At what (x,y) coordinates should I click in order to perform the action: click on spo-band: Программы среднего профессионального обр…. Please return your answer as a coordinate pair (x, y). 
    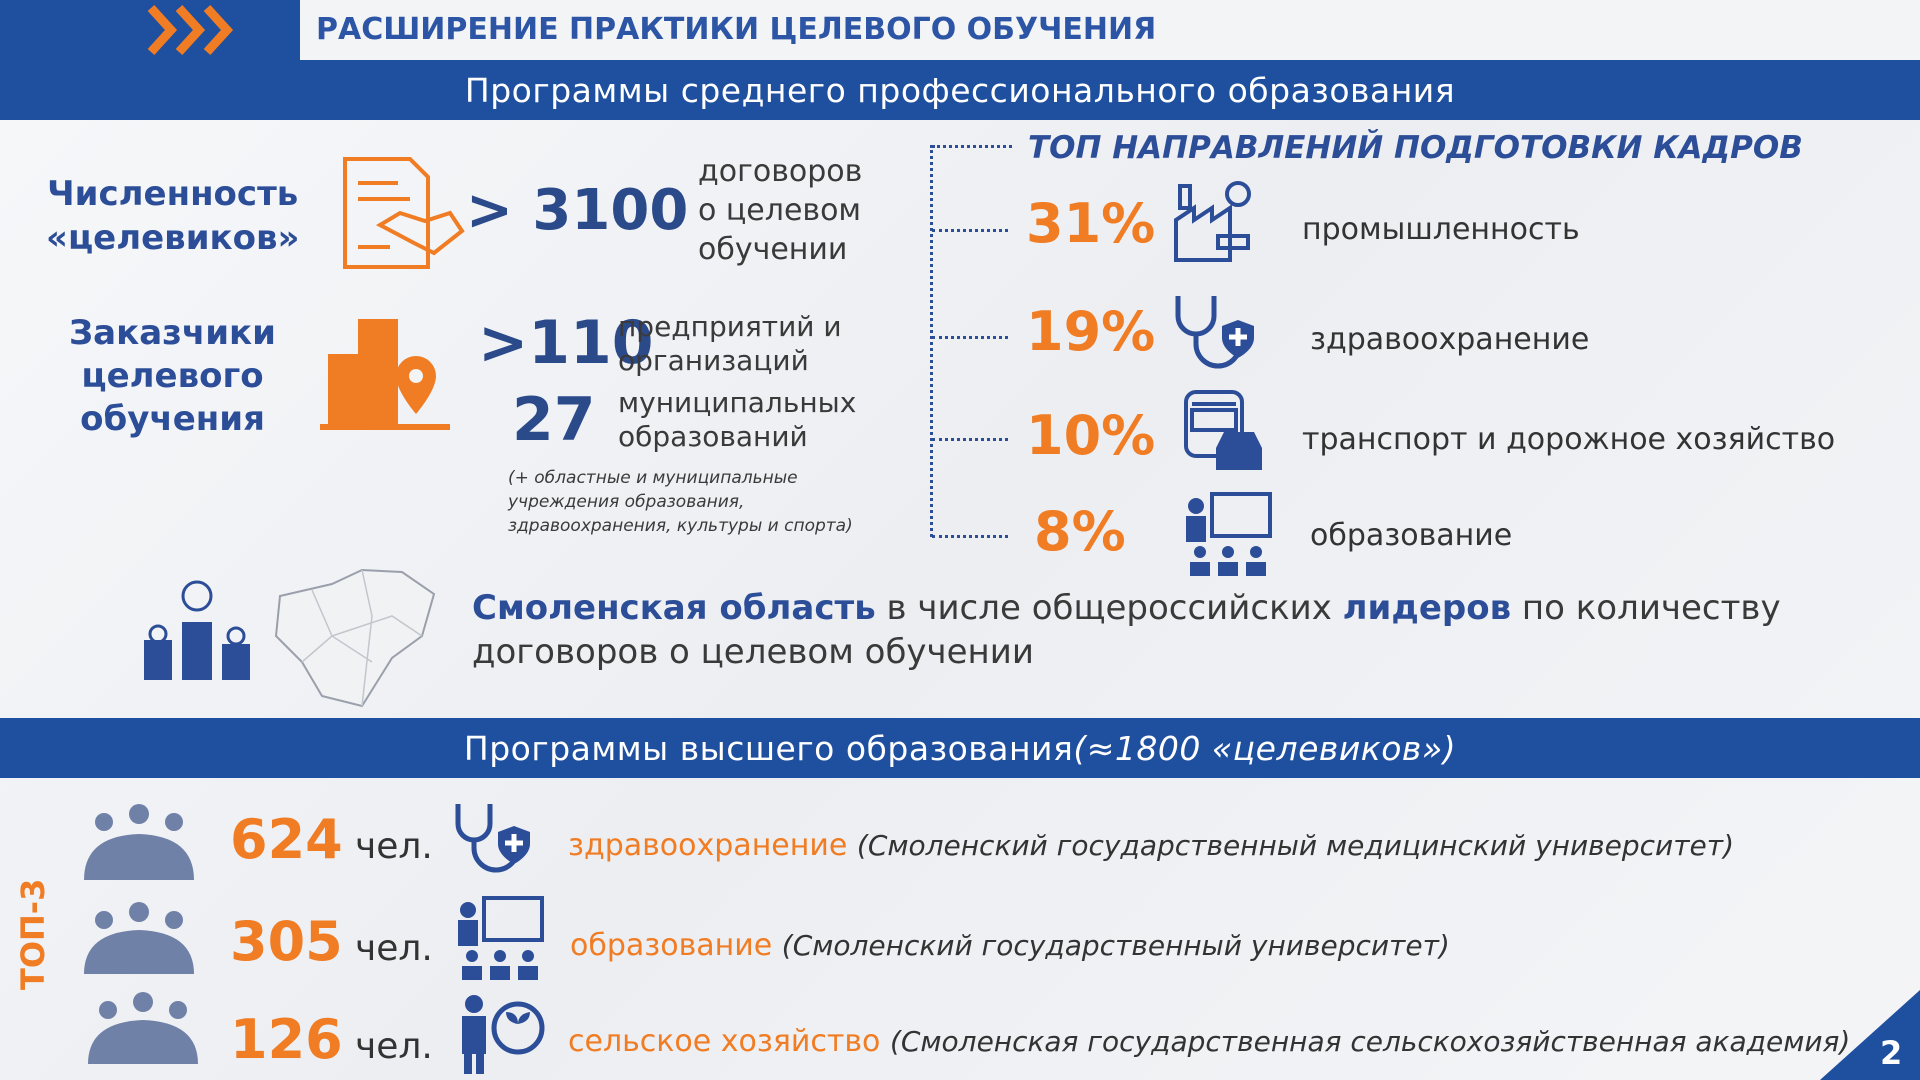
    Looking at the image, I should click on (960, 90).